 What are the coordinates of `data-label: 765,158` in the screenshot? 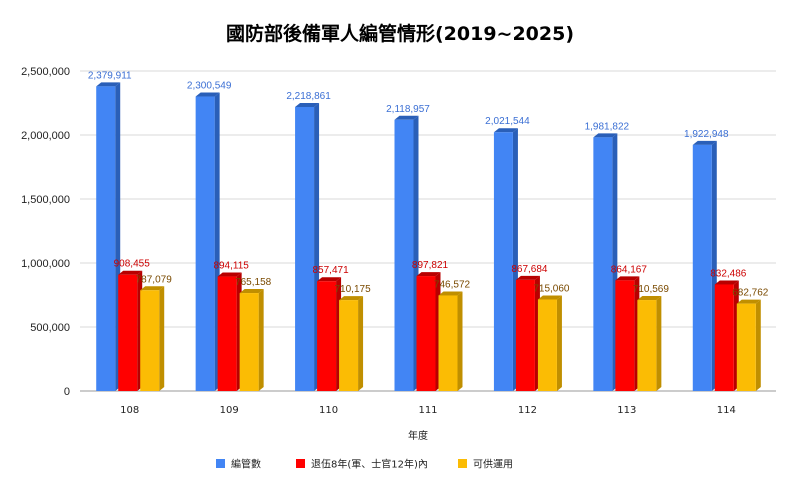 It's located at (253, 282).